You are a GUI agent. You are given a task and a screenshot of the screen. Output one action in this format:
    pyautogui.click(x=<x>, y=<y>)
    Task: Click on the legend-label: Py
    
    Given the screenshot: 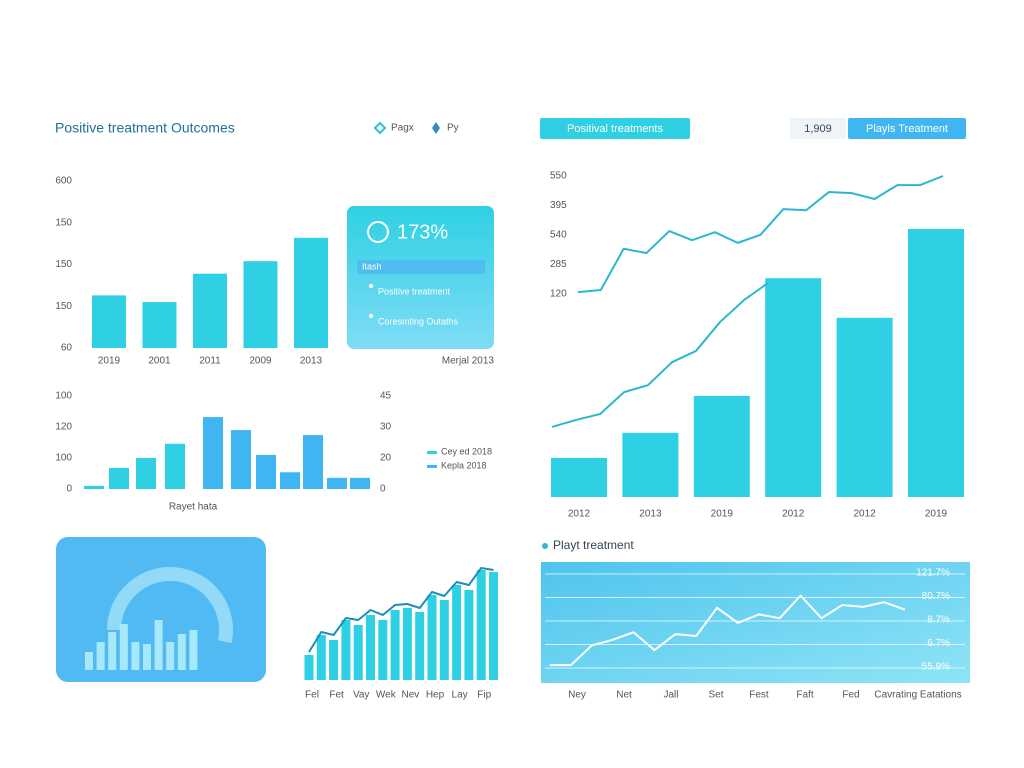 What is the action you would take?
    pyautogui.click(x=453, y=128)
    